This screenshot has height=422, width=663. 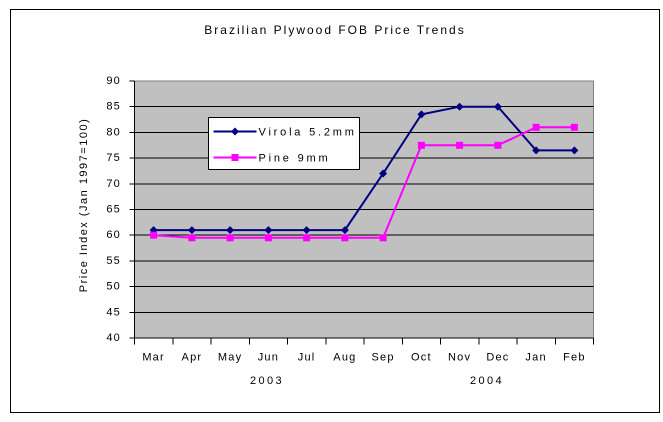 What do you see at coordinates (497, 358) in the screenshot?
I see `svg-text: Dec` at bounding box center [497, 358].